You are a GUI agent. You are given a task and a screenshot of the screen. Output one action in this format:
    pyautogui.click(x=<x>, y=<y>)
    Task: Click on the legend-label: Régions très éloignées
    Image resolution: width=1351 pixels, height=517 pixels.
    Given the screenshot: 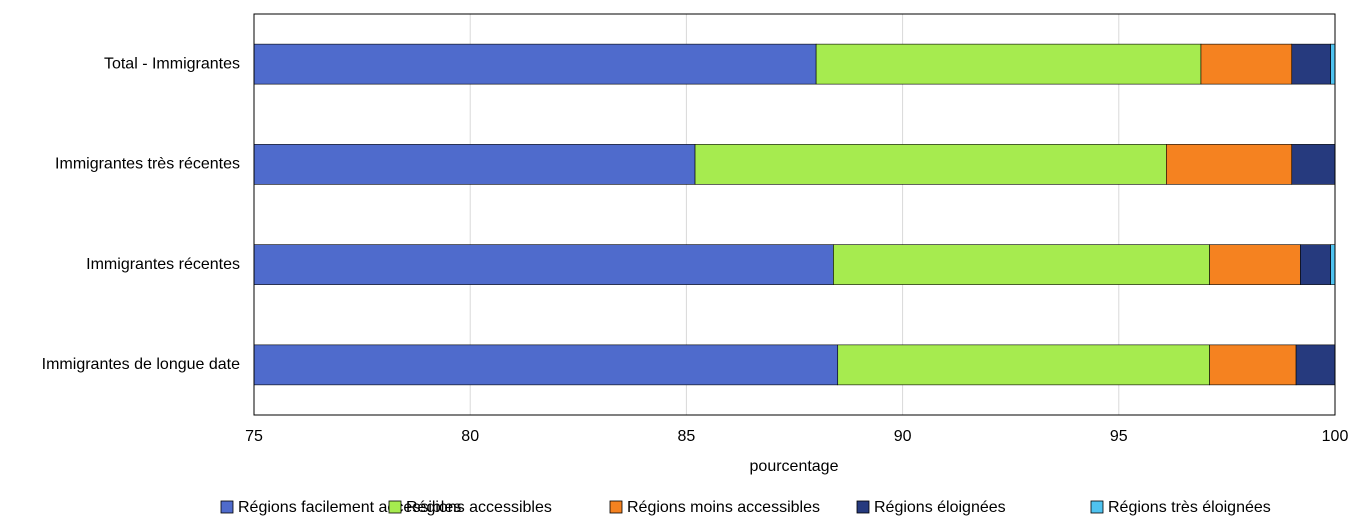 What is the action you would take?
    pyautogui.click(x=1189, y=507)
    